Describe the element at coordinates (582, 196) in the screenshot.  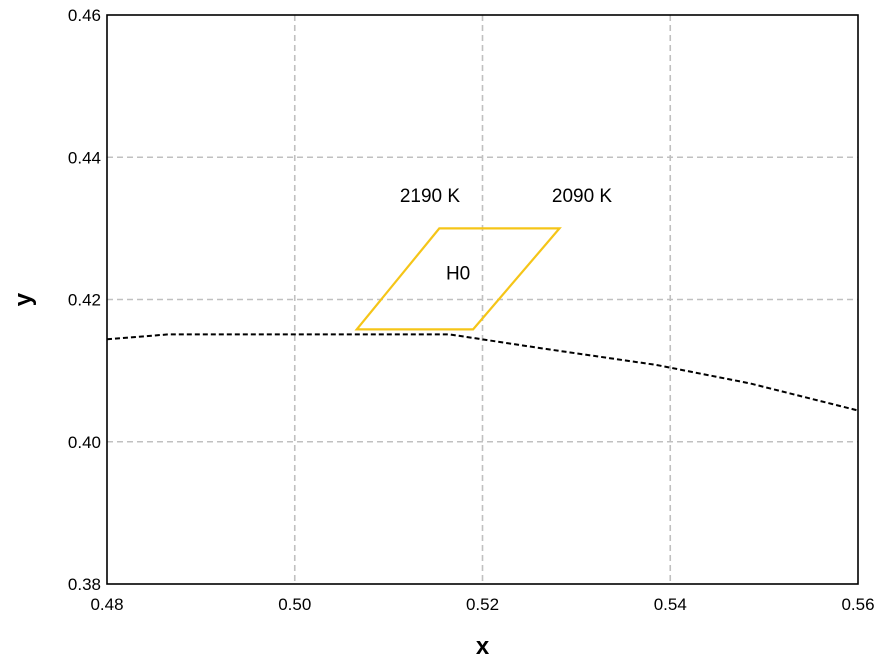
I see `annotation-label: 2090 K` at that location.